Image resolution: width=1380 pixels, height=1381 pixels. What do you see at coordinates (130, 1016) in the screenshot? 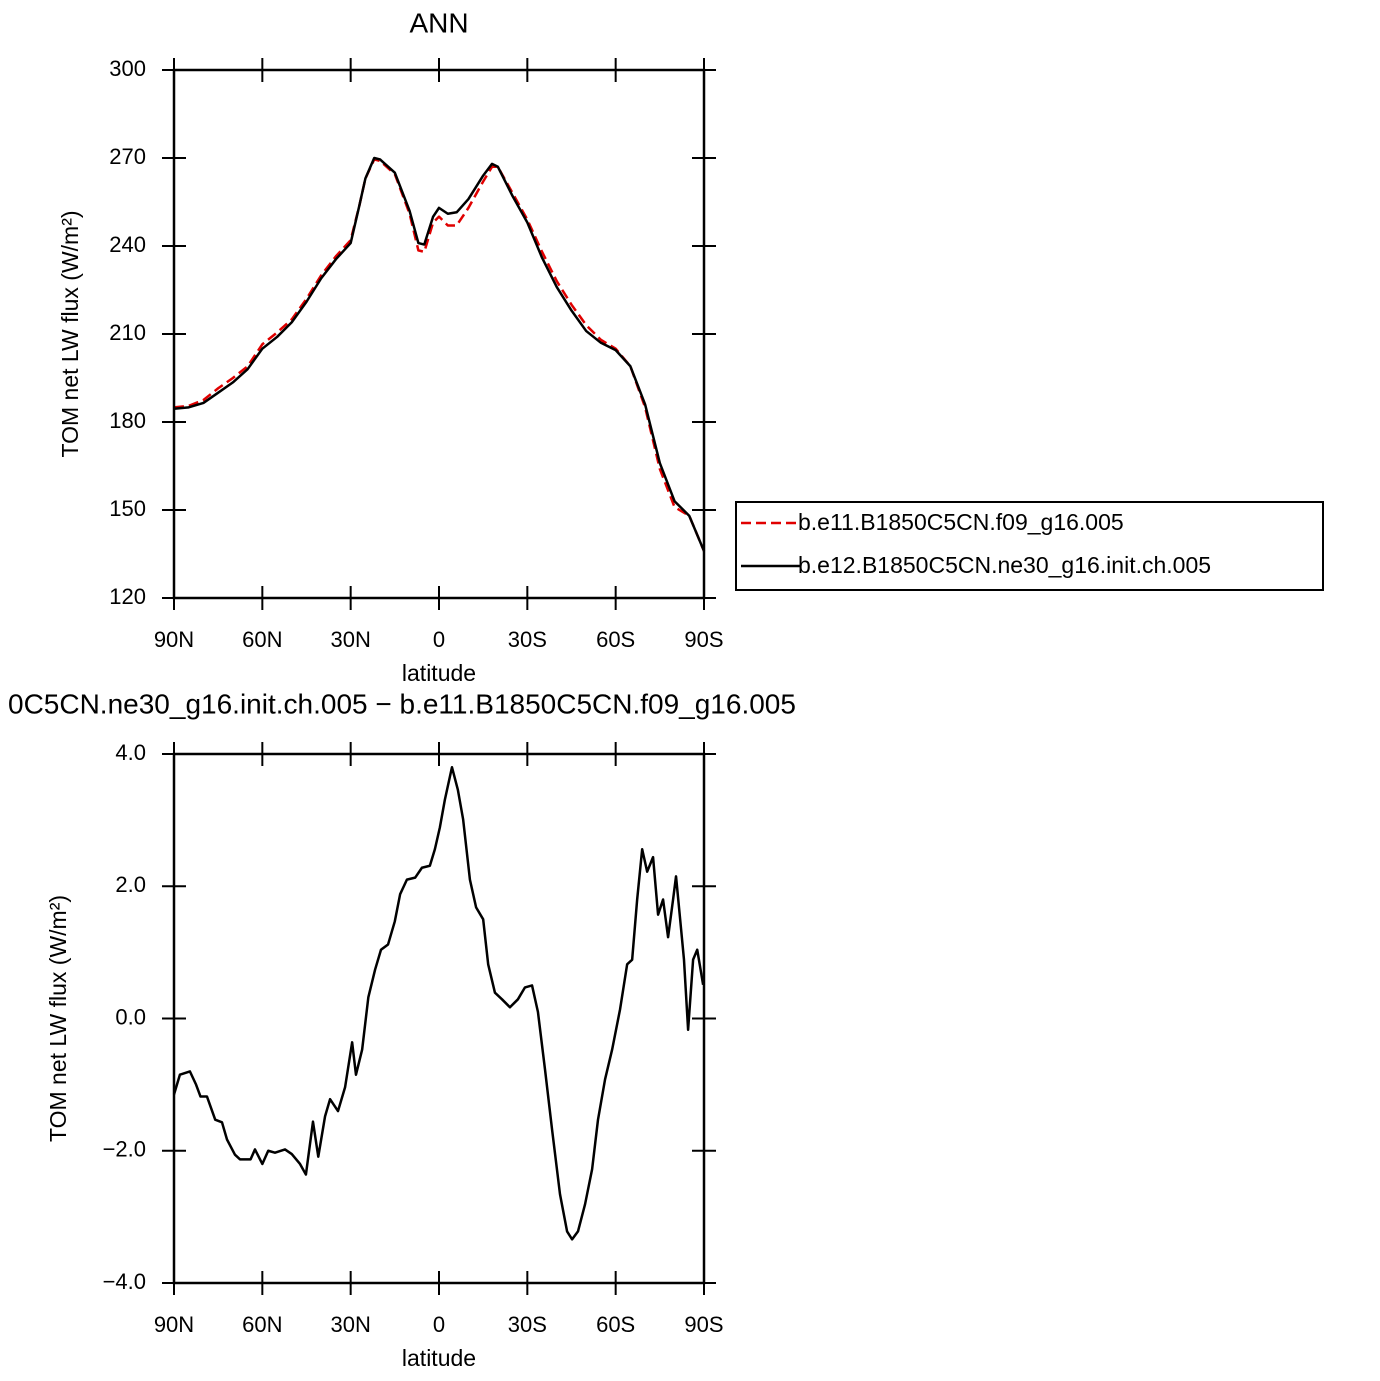
I see `y-tick-label: 0.0` at bounding box center [130, 1016].